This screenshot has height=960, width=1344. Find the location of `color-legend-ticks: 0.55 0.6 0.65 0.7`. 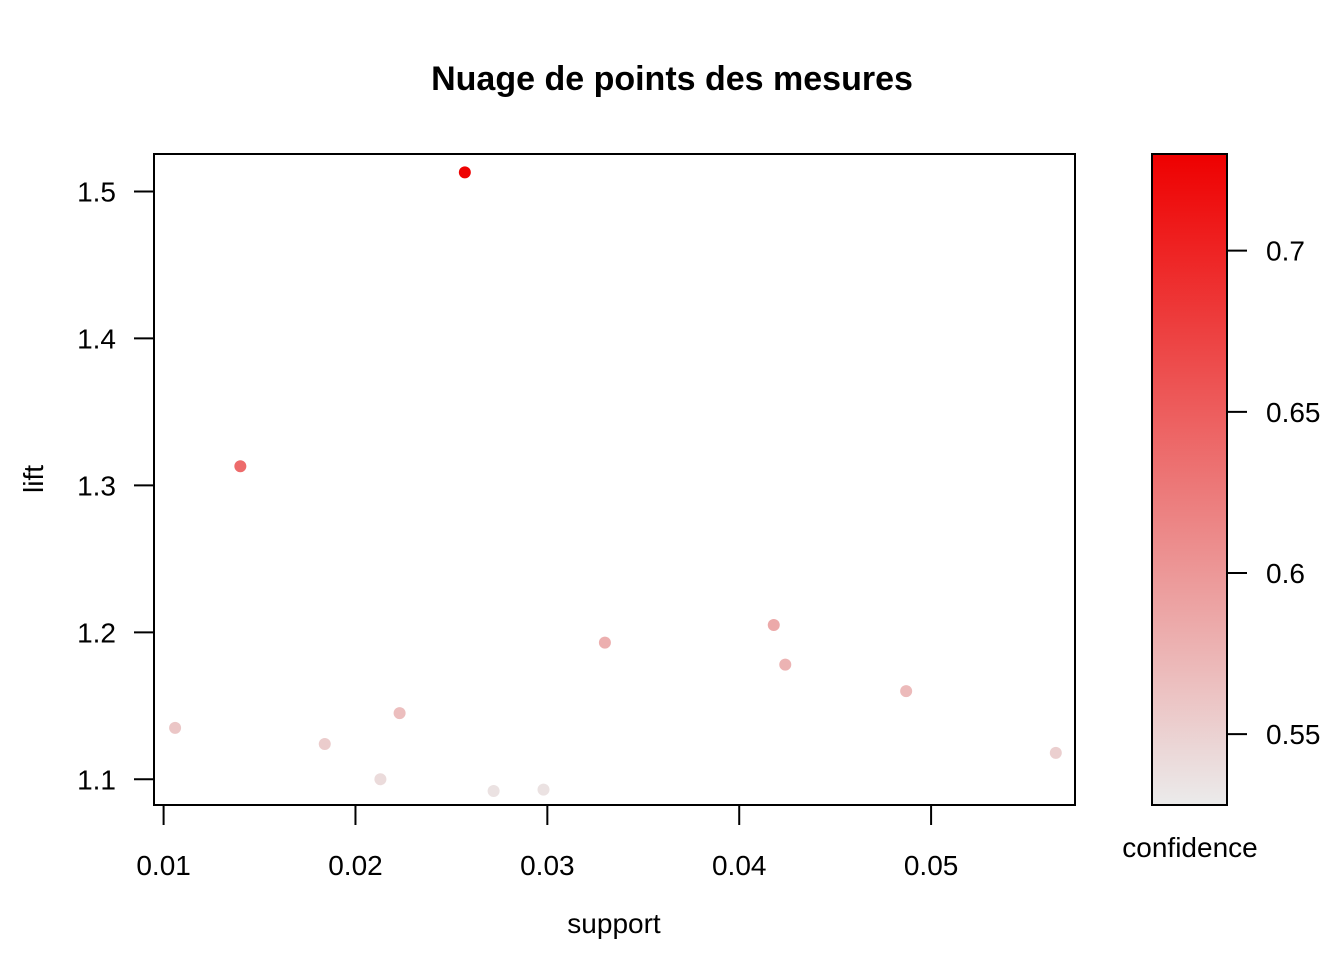

color-legend-ticks: 0.55 0.6 0.65 0.7 is located at coordinates (1274, 493).